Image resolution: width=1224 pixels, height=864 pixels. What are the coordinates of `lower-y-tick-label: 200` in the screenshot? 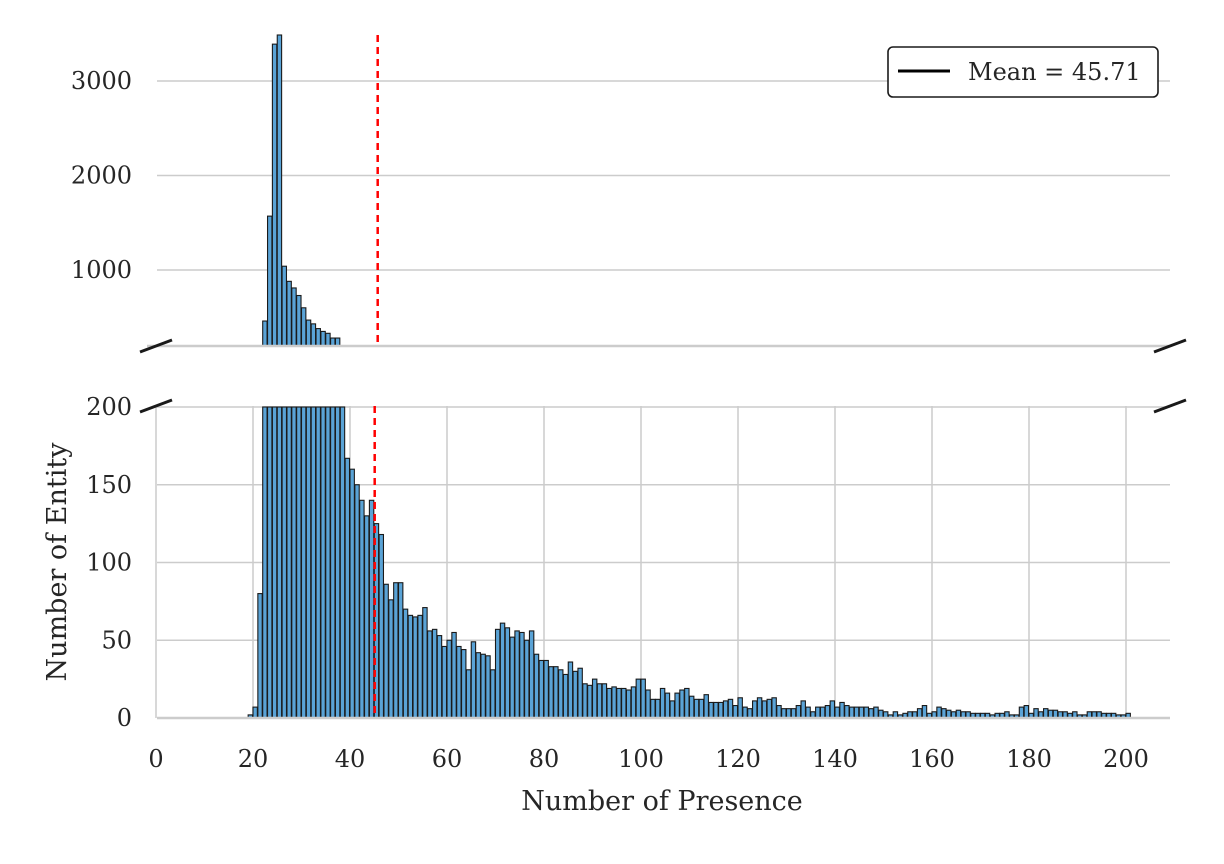 It's located at (109, 407).